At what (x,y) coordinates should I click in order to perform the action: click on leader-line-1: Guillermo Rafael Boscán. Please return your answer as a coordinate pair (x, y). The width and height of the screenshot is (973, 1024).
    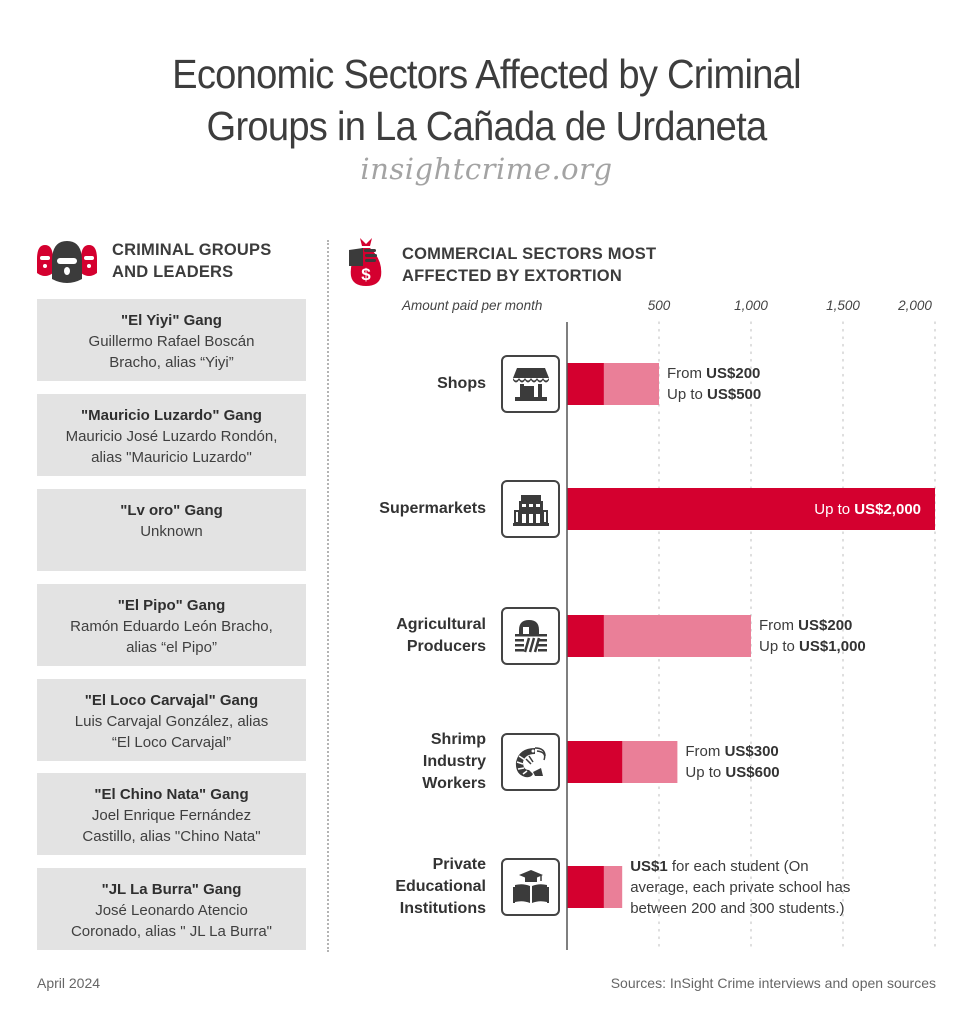
    Looking at the image, I should click on (171, 341).